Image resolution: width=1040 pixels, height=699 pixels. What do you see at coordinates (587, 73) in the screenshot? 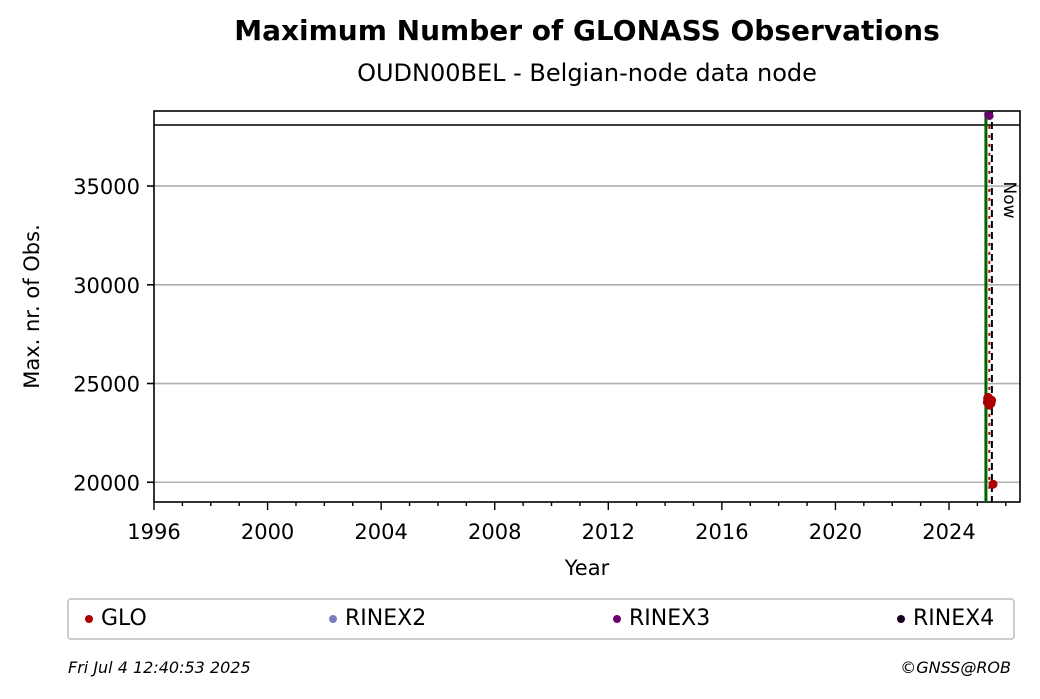
I see `chart-subtitle: OUDN00BEL - Belgian-node data node` at bounding box center [587, 73].